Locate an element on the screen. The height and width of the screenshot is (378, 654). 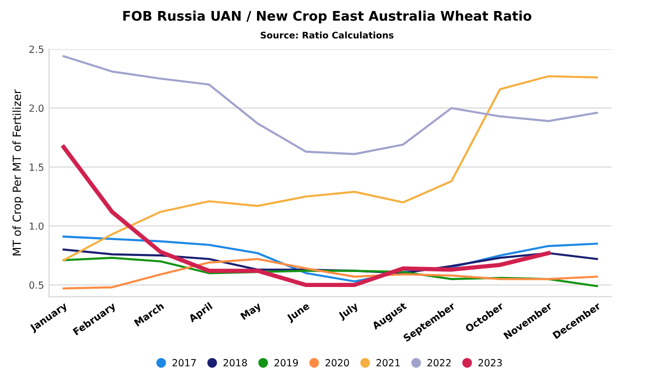
legend-label: 2017 is located at coordinates (184, 362).